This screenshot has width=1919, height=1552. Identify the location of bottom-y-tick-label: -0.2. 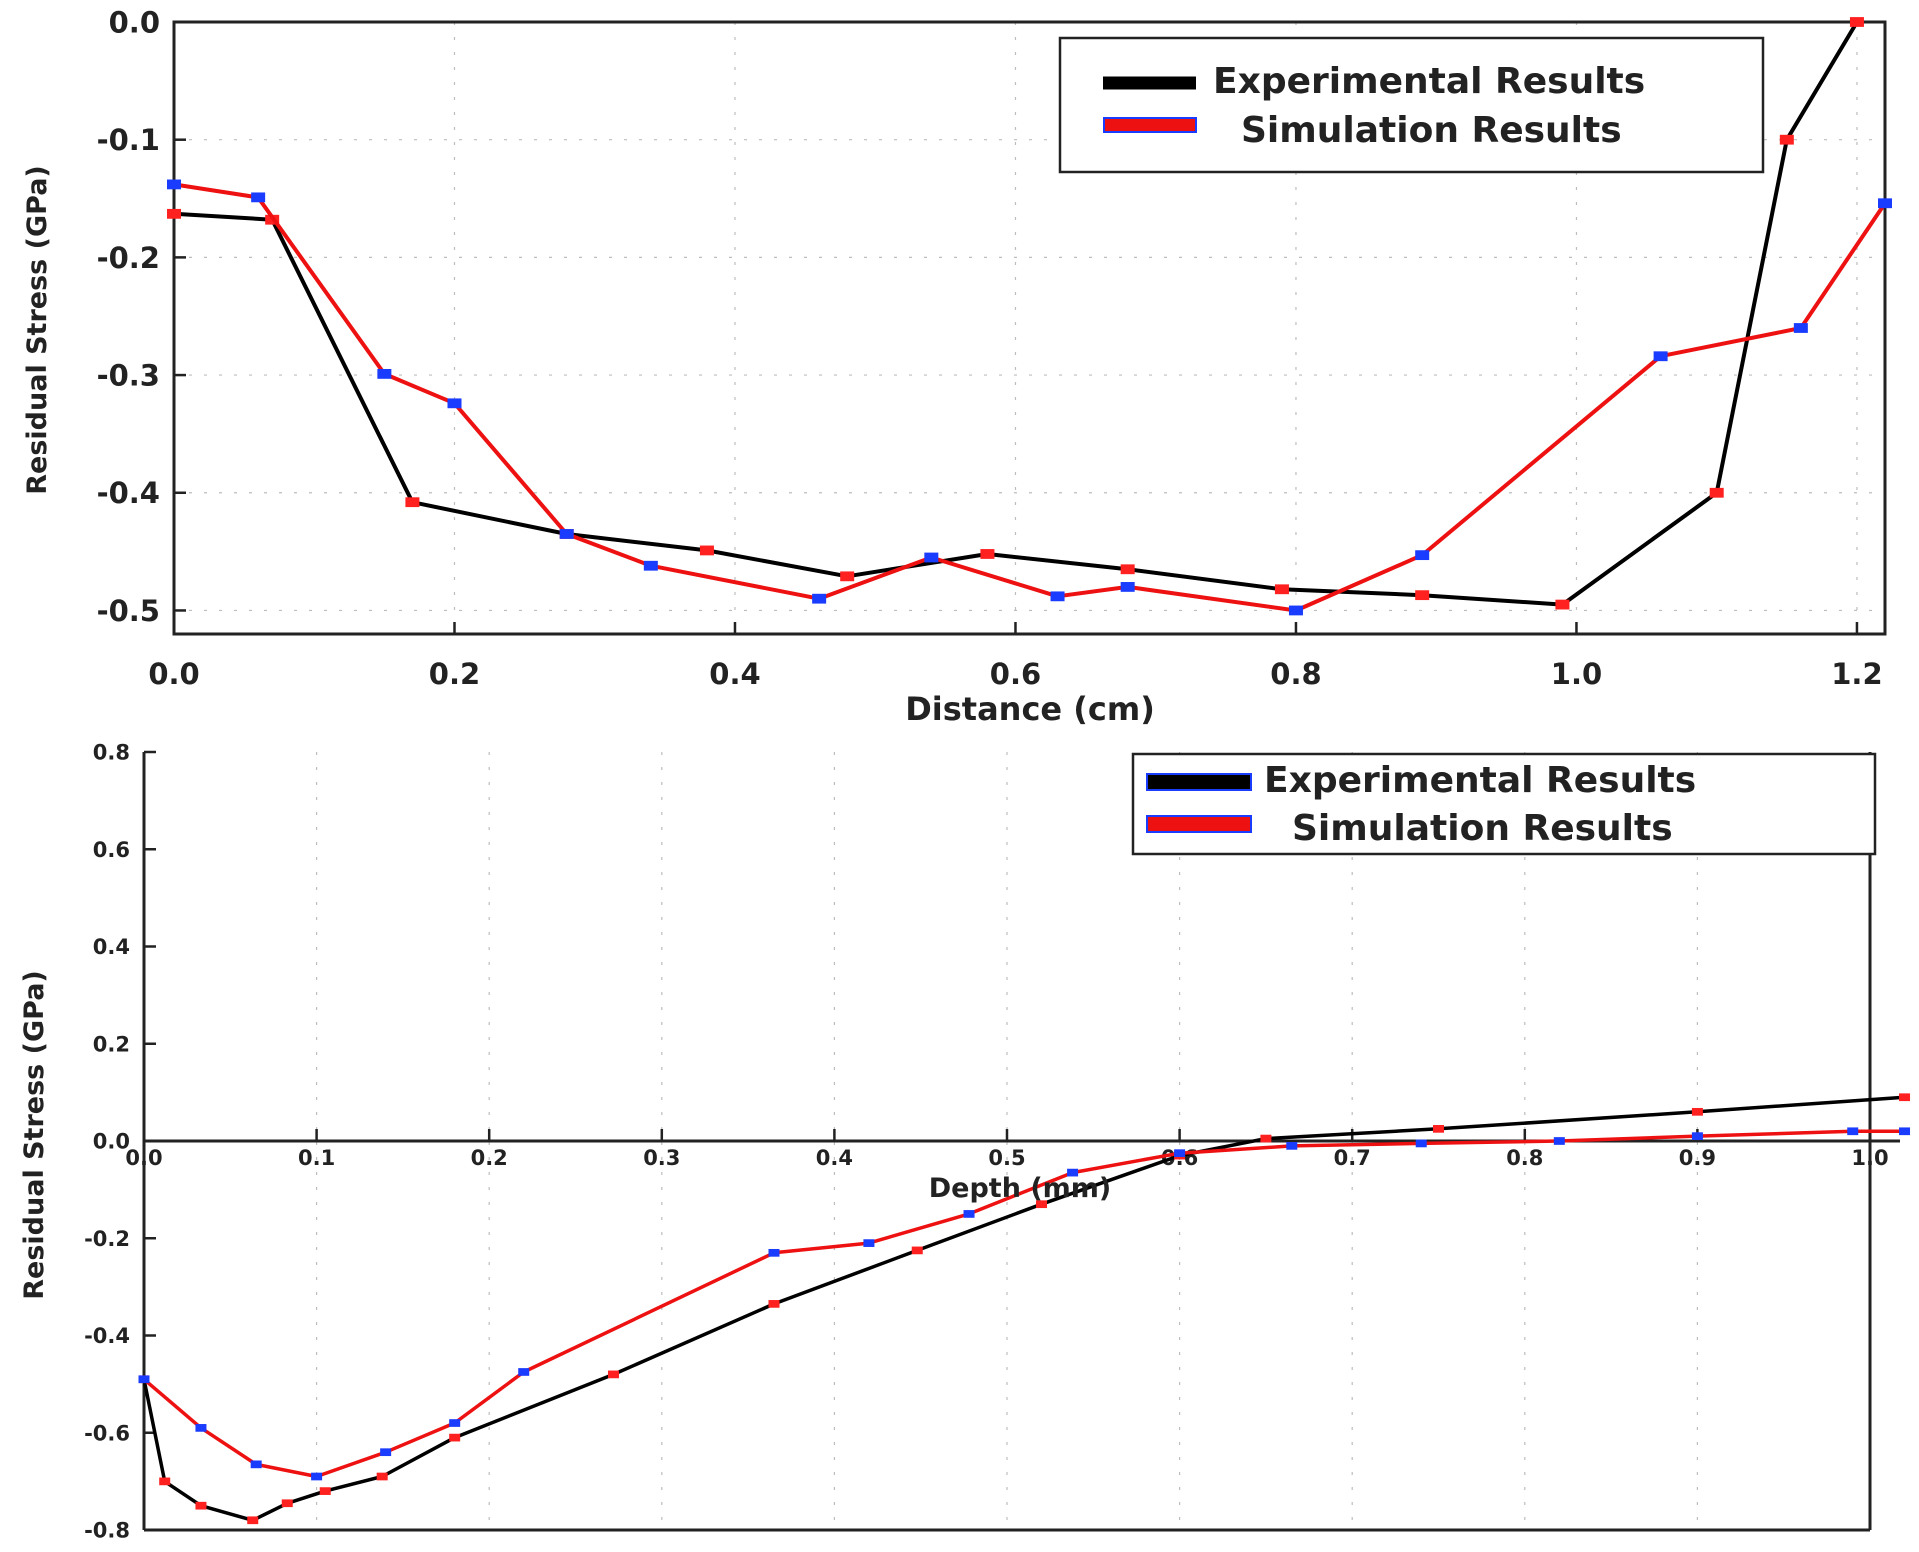
(107, 1239).